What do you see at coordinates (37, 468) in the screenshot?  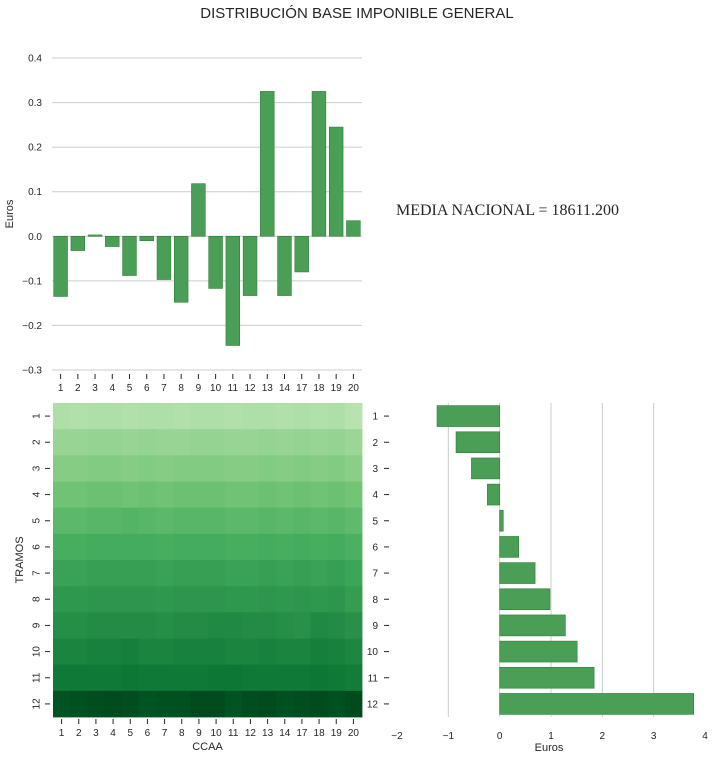 I see `y-tick-label: 3` at bounding box center [37, 468].